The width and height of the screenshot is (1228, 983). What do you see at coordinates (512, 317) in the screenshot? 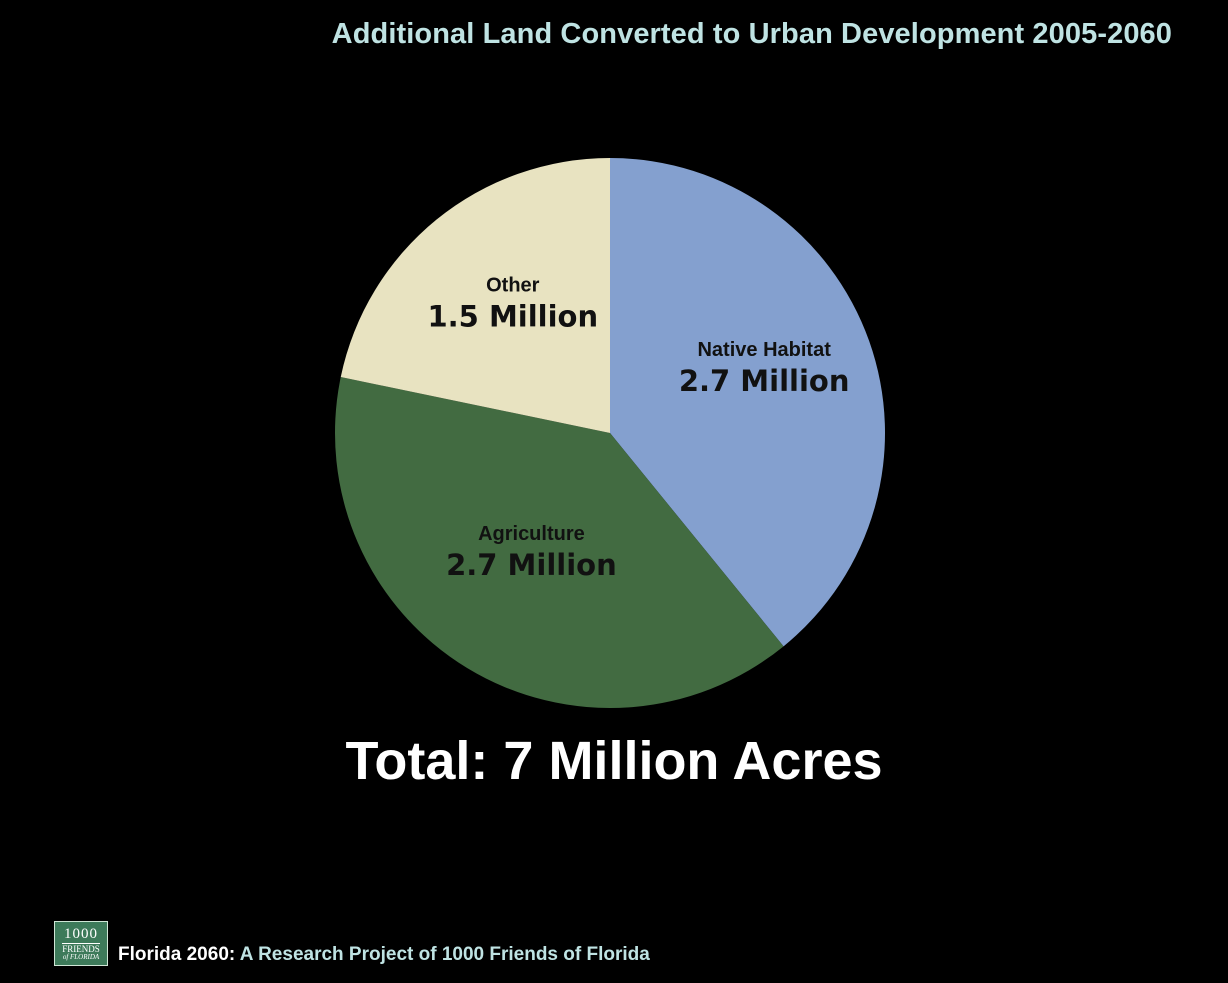
I see `slice-value-other: 1.5 Million` at bounding box center [512, 317].